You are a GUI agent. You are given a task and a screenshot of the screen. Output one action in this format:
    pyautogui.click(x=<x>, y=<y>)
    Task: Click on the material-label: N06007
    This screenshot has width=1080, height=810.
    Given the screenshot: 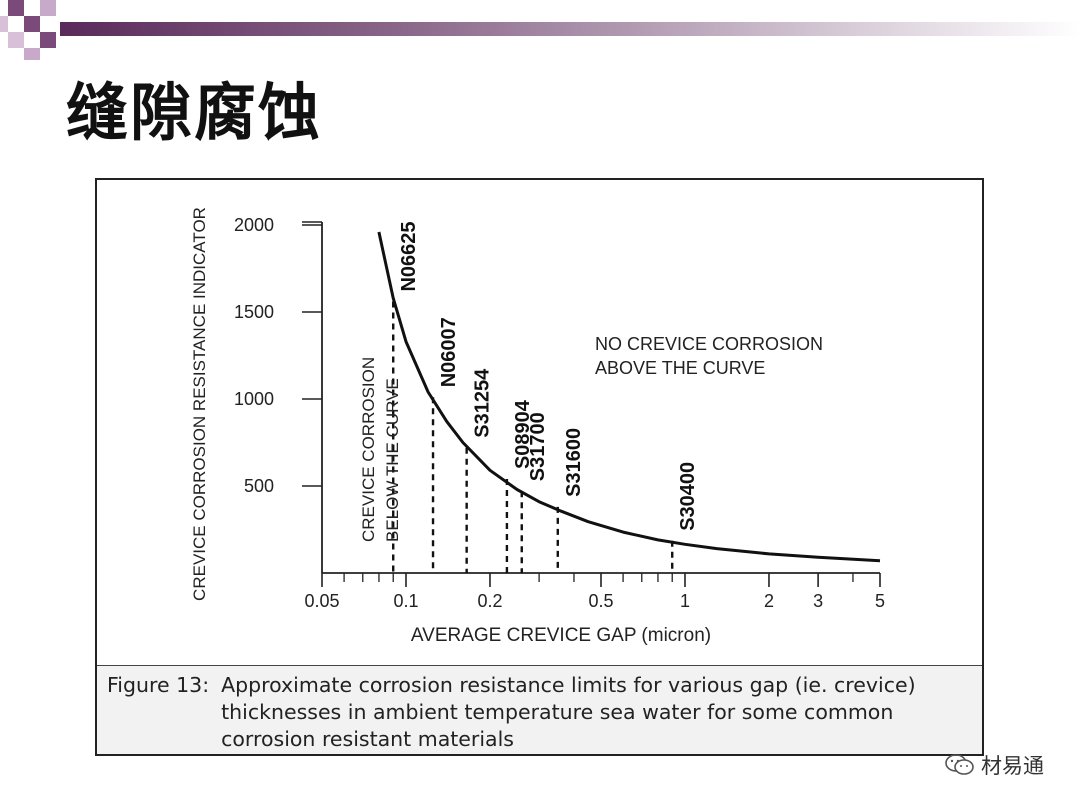 What is the action you would take?
    pyautogui.click(x=449, y=352)
    